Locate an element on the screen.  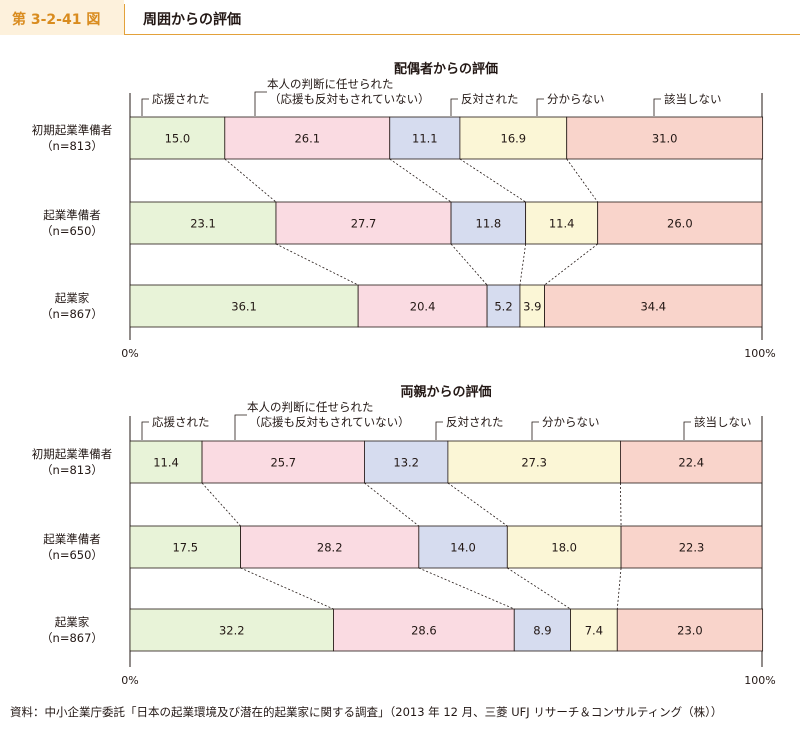
chart-1-value-label: 36.1 is located at coordinates (244, 307).